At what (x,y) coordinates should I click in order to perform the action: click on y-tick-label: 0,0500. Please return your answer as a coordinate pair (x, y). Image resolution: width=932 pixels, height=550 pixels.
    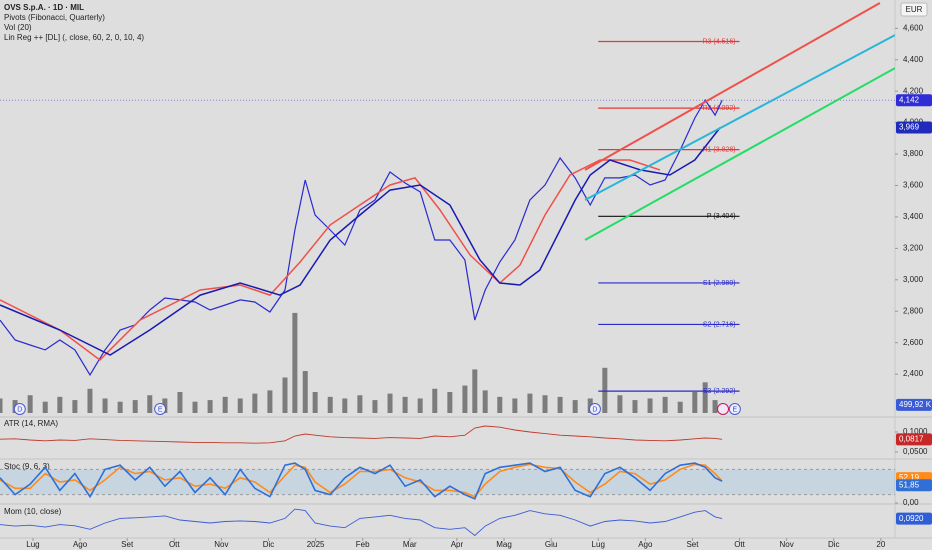
    Looking at the image, I should click on (915, 451).